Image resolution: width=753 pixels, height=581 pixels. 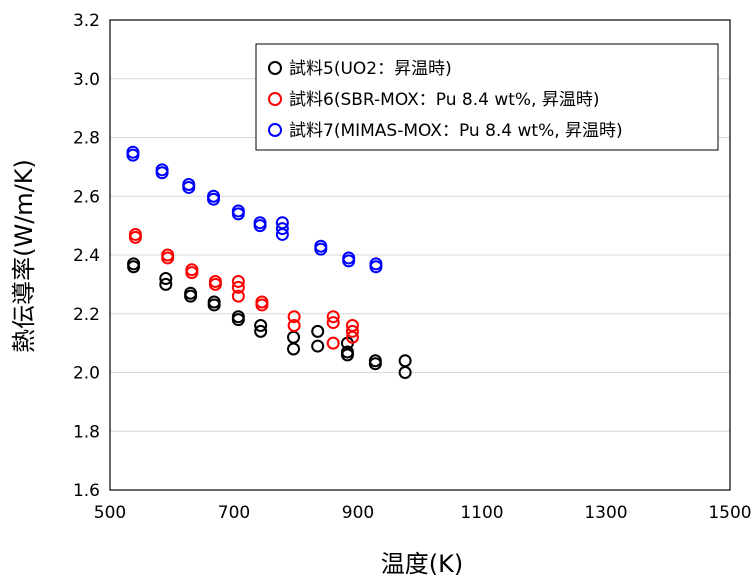 What do you see at coordinates (86, 21) in the screenshot?
I see `y-tick-label: 3.2` at bounding box center [86, 21].